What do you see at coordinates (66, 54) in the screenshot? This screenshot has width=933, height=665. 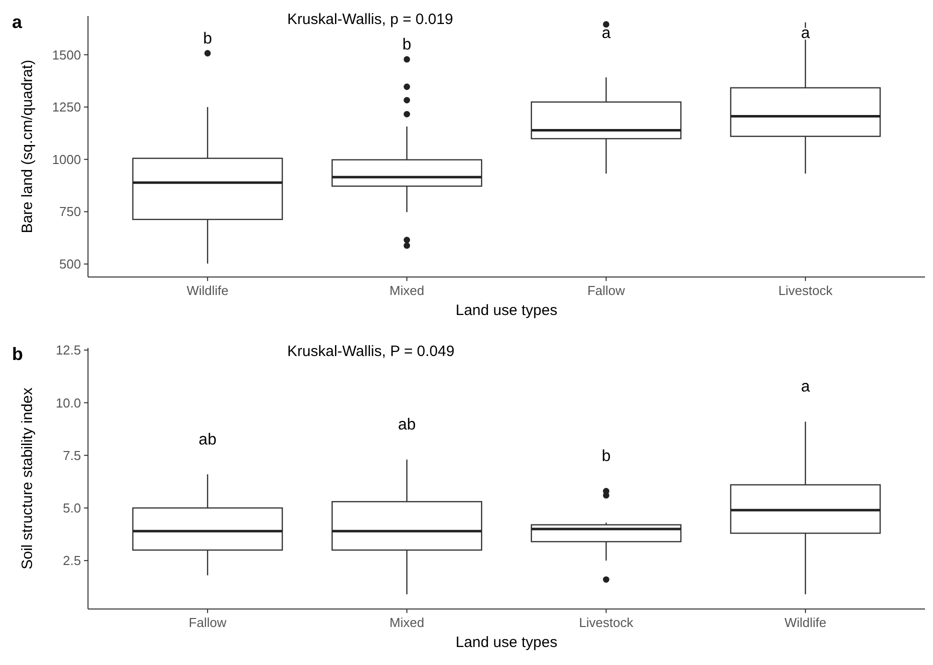 I see `y-tick-label: 1500` at bounding box center [66, 54].